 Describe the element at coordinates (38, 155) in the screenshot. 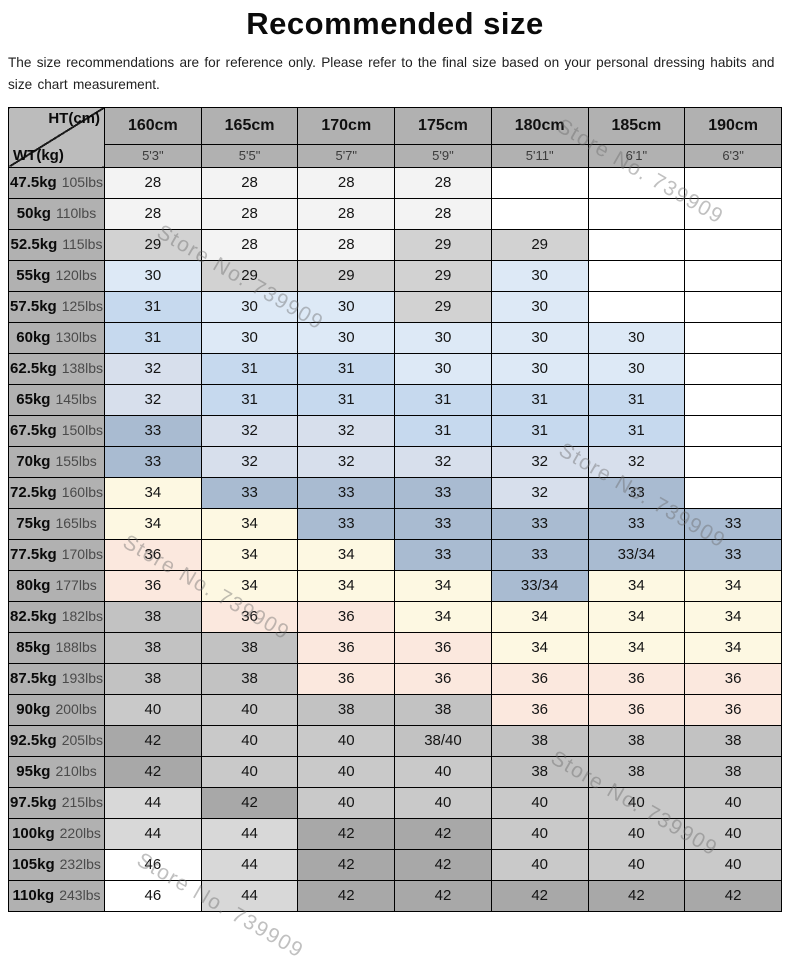

I see `corner-wt-label: WT(kg)` at that location.